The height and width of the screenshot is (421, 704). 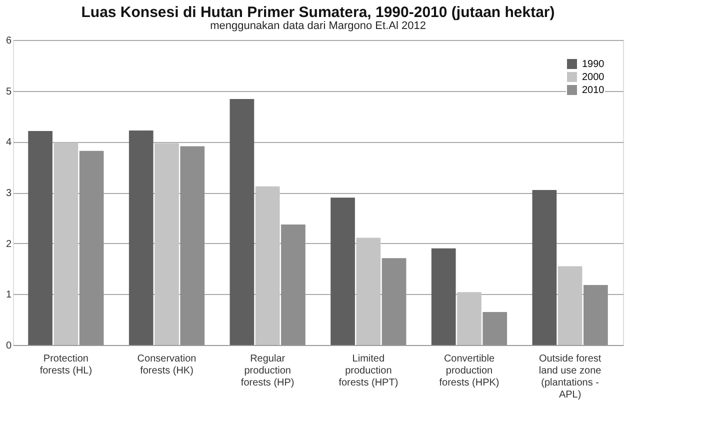 I want to click on legend-label: 2010, so click(x=593, y=90).